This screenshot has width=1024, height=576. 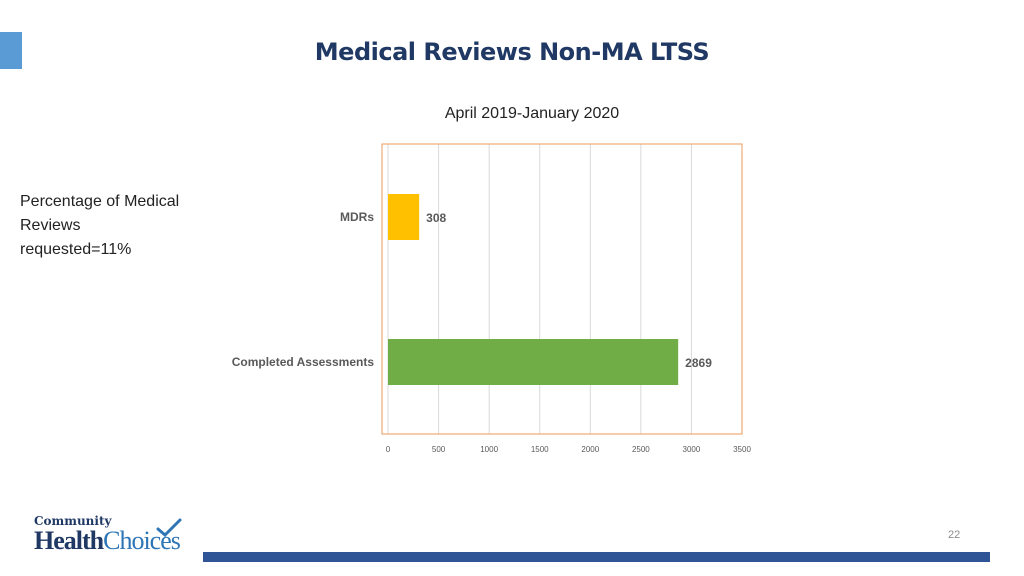 I want to click on footer-bar, so click(x=596, y=557).